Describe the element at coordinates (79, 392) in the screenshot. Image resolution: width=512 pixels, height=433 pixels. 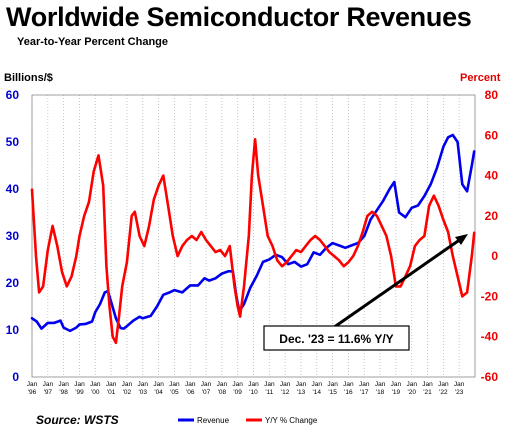
I see `x-axis-tick-label: '99` at that location.